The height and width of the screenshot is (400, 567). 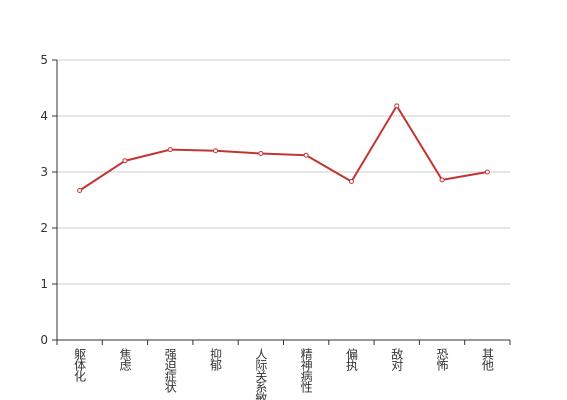 I want to click on x-tick-label: 其他, so click(x=487, y=359).